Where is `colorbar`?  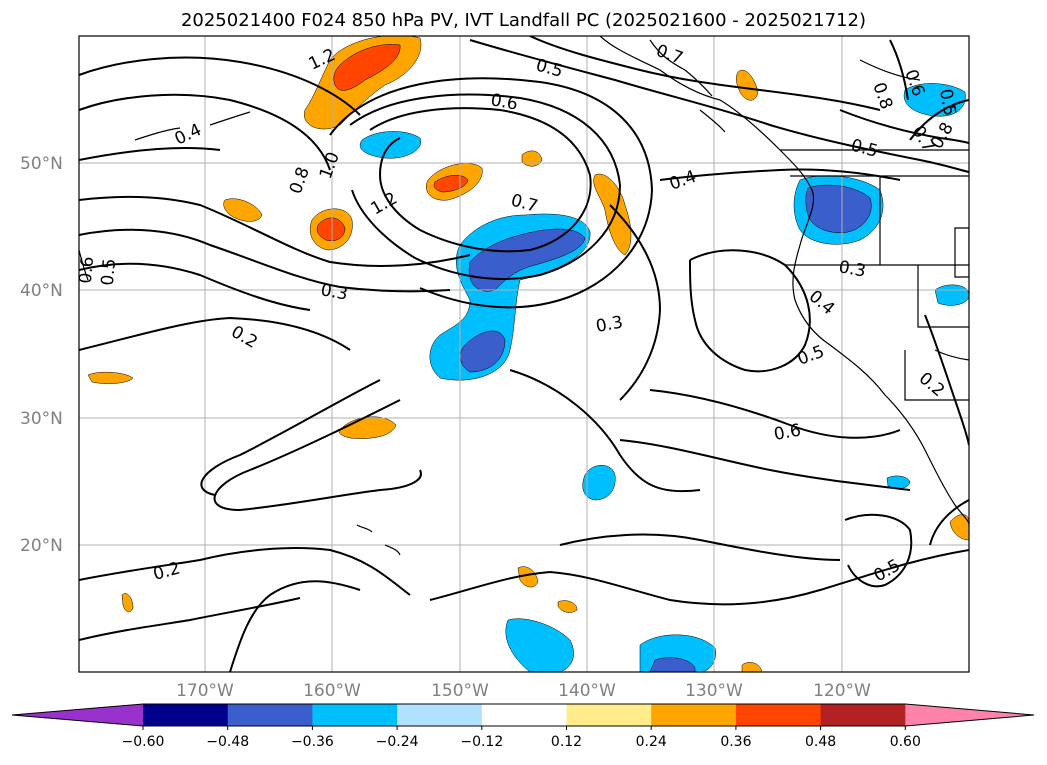 colorbar is located at coordinates (523, 715).